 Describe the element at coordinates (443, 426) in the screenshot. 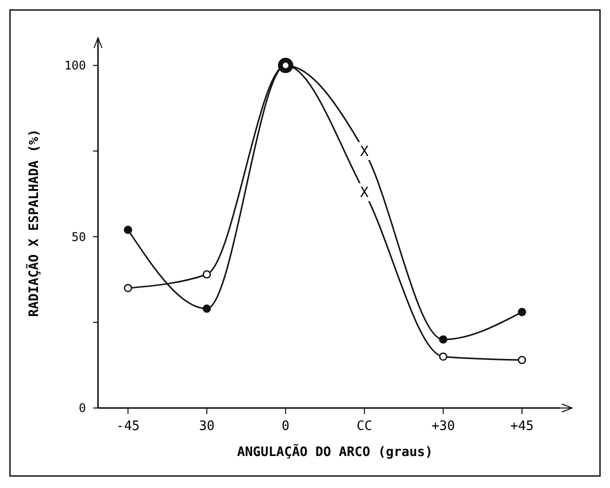

I see `x-tick-label: +30` at that location.